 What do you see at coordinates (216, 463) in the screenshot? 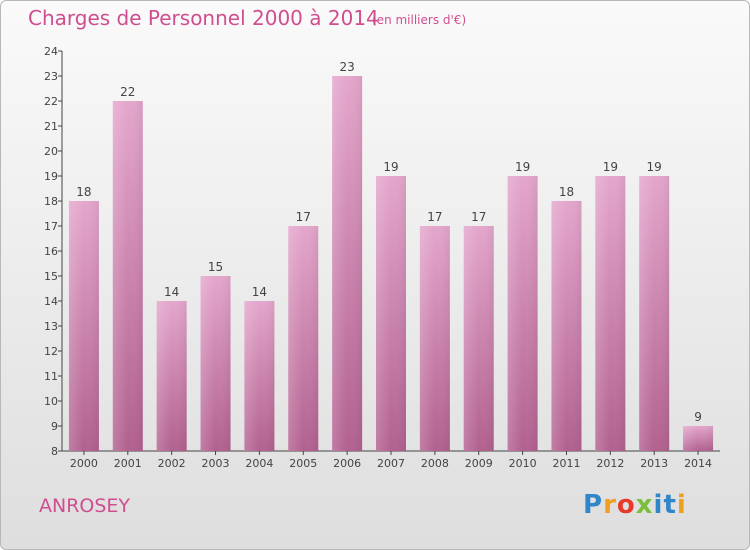
I see `x-tick-label: 2003` at bounding box center [216, 463].